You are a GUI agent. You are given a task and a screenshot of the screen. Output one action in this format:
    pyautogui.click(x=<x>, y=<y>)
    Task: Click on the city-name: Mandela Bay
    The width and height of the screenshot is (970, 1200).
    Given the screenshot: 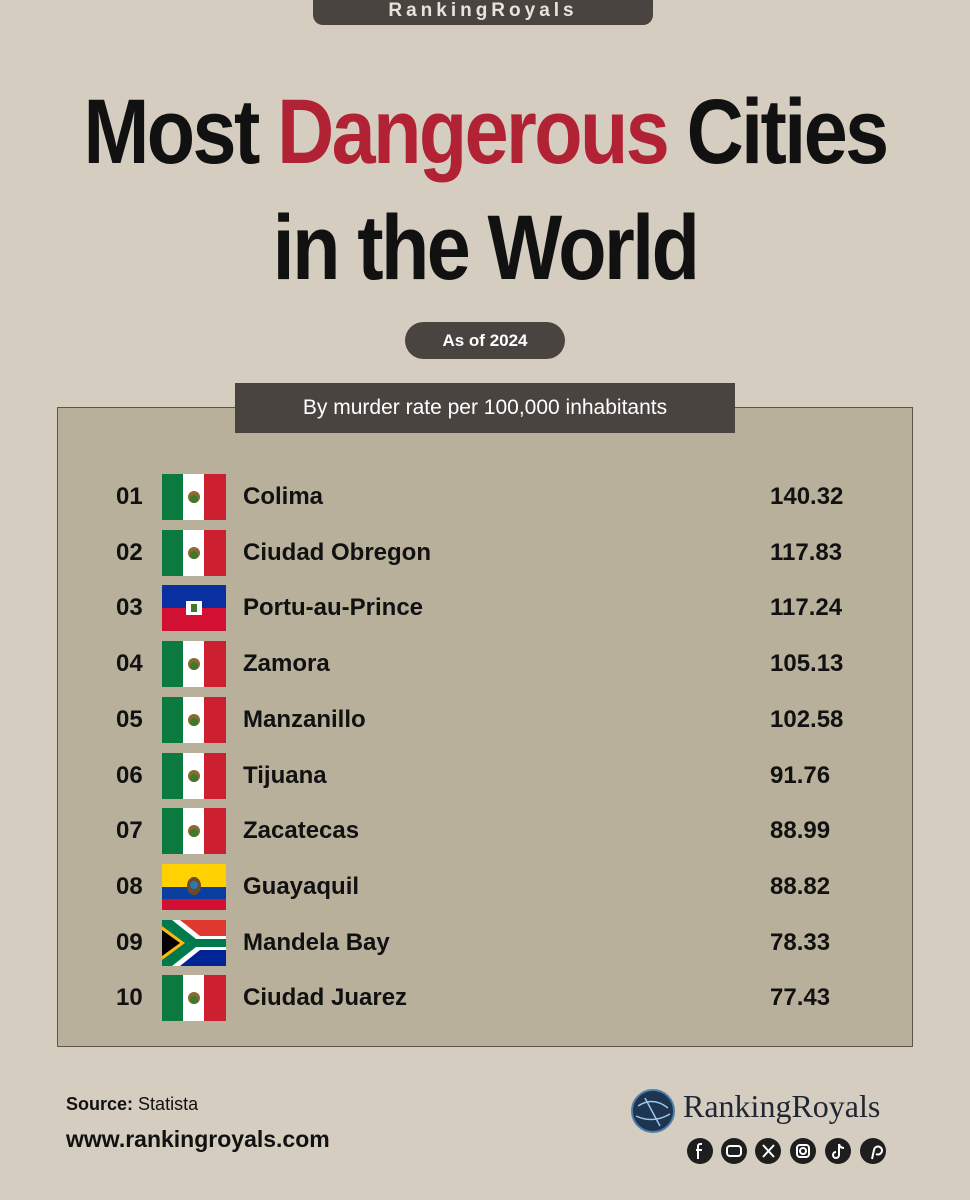 What is the action you would take?
    pyautogui.click(x=316, y=942)
    